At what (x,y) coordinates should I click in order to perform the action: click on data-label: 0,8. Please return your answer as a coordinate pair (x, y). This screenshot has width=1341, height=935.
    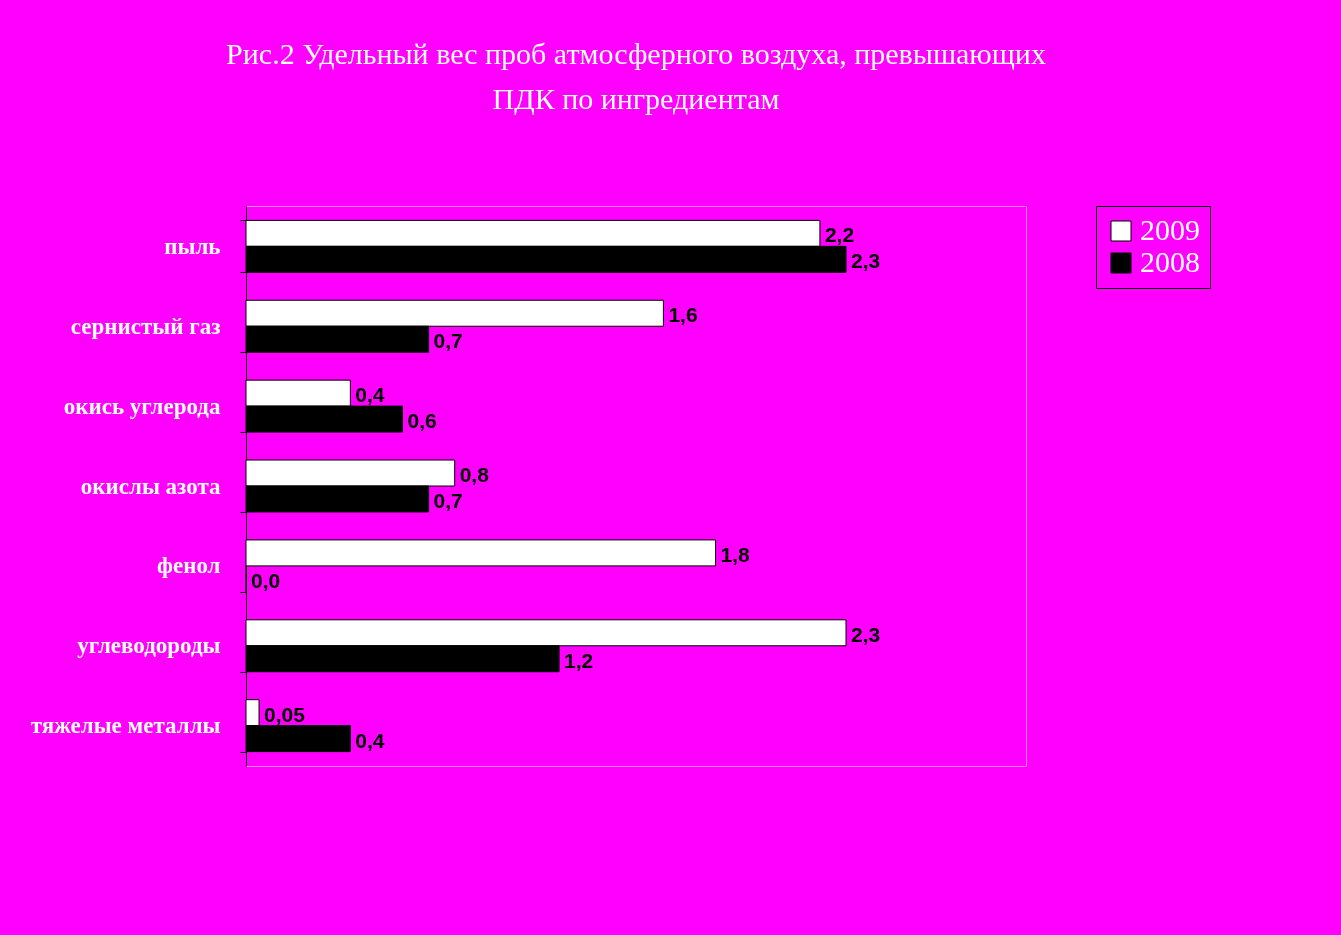
    Looking at the image, I should click on (474, 475).